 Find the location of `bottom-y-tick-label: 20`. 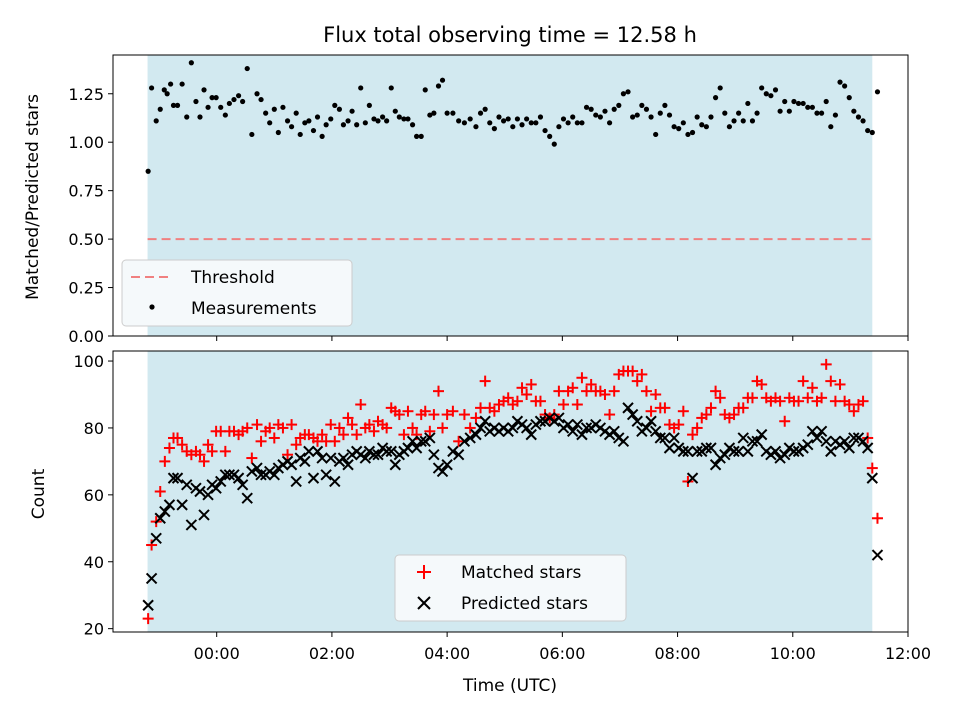

bottom-y-tick-label: 20 is located at coordinates (94, 629).